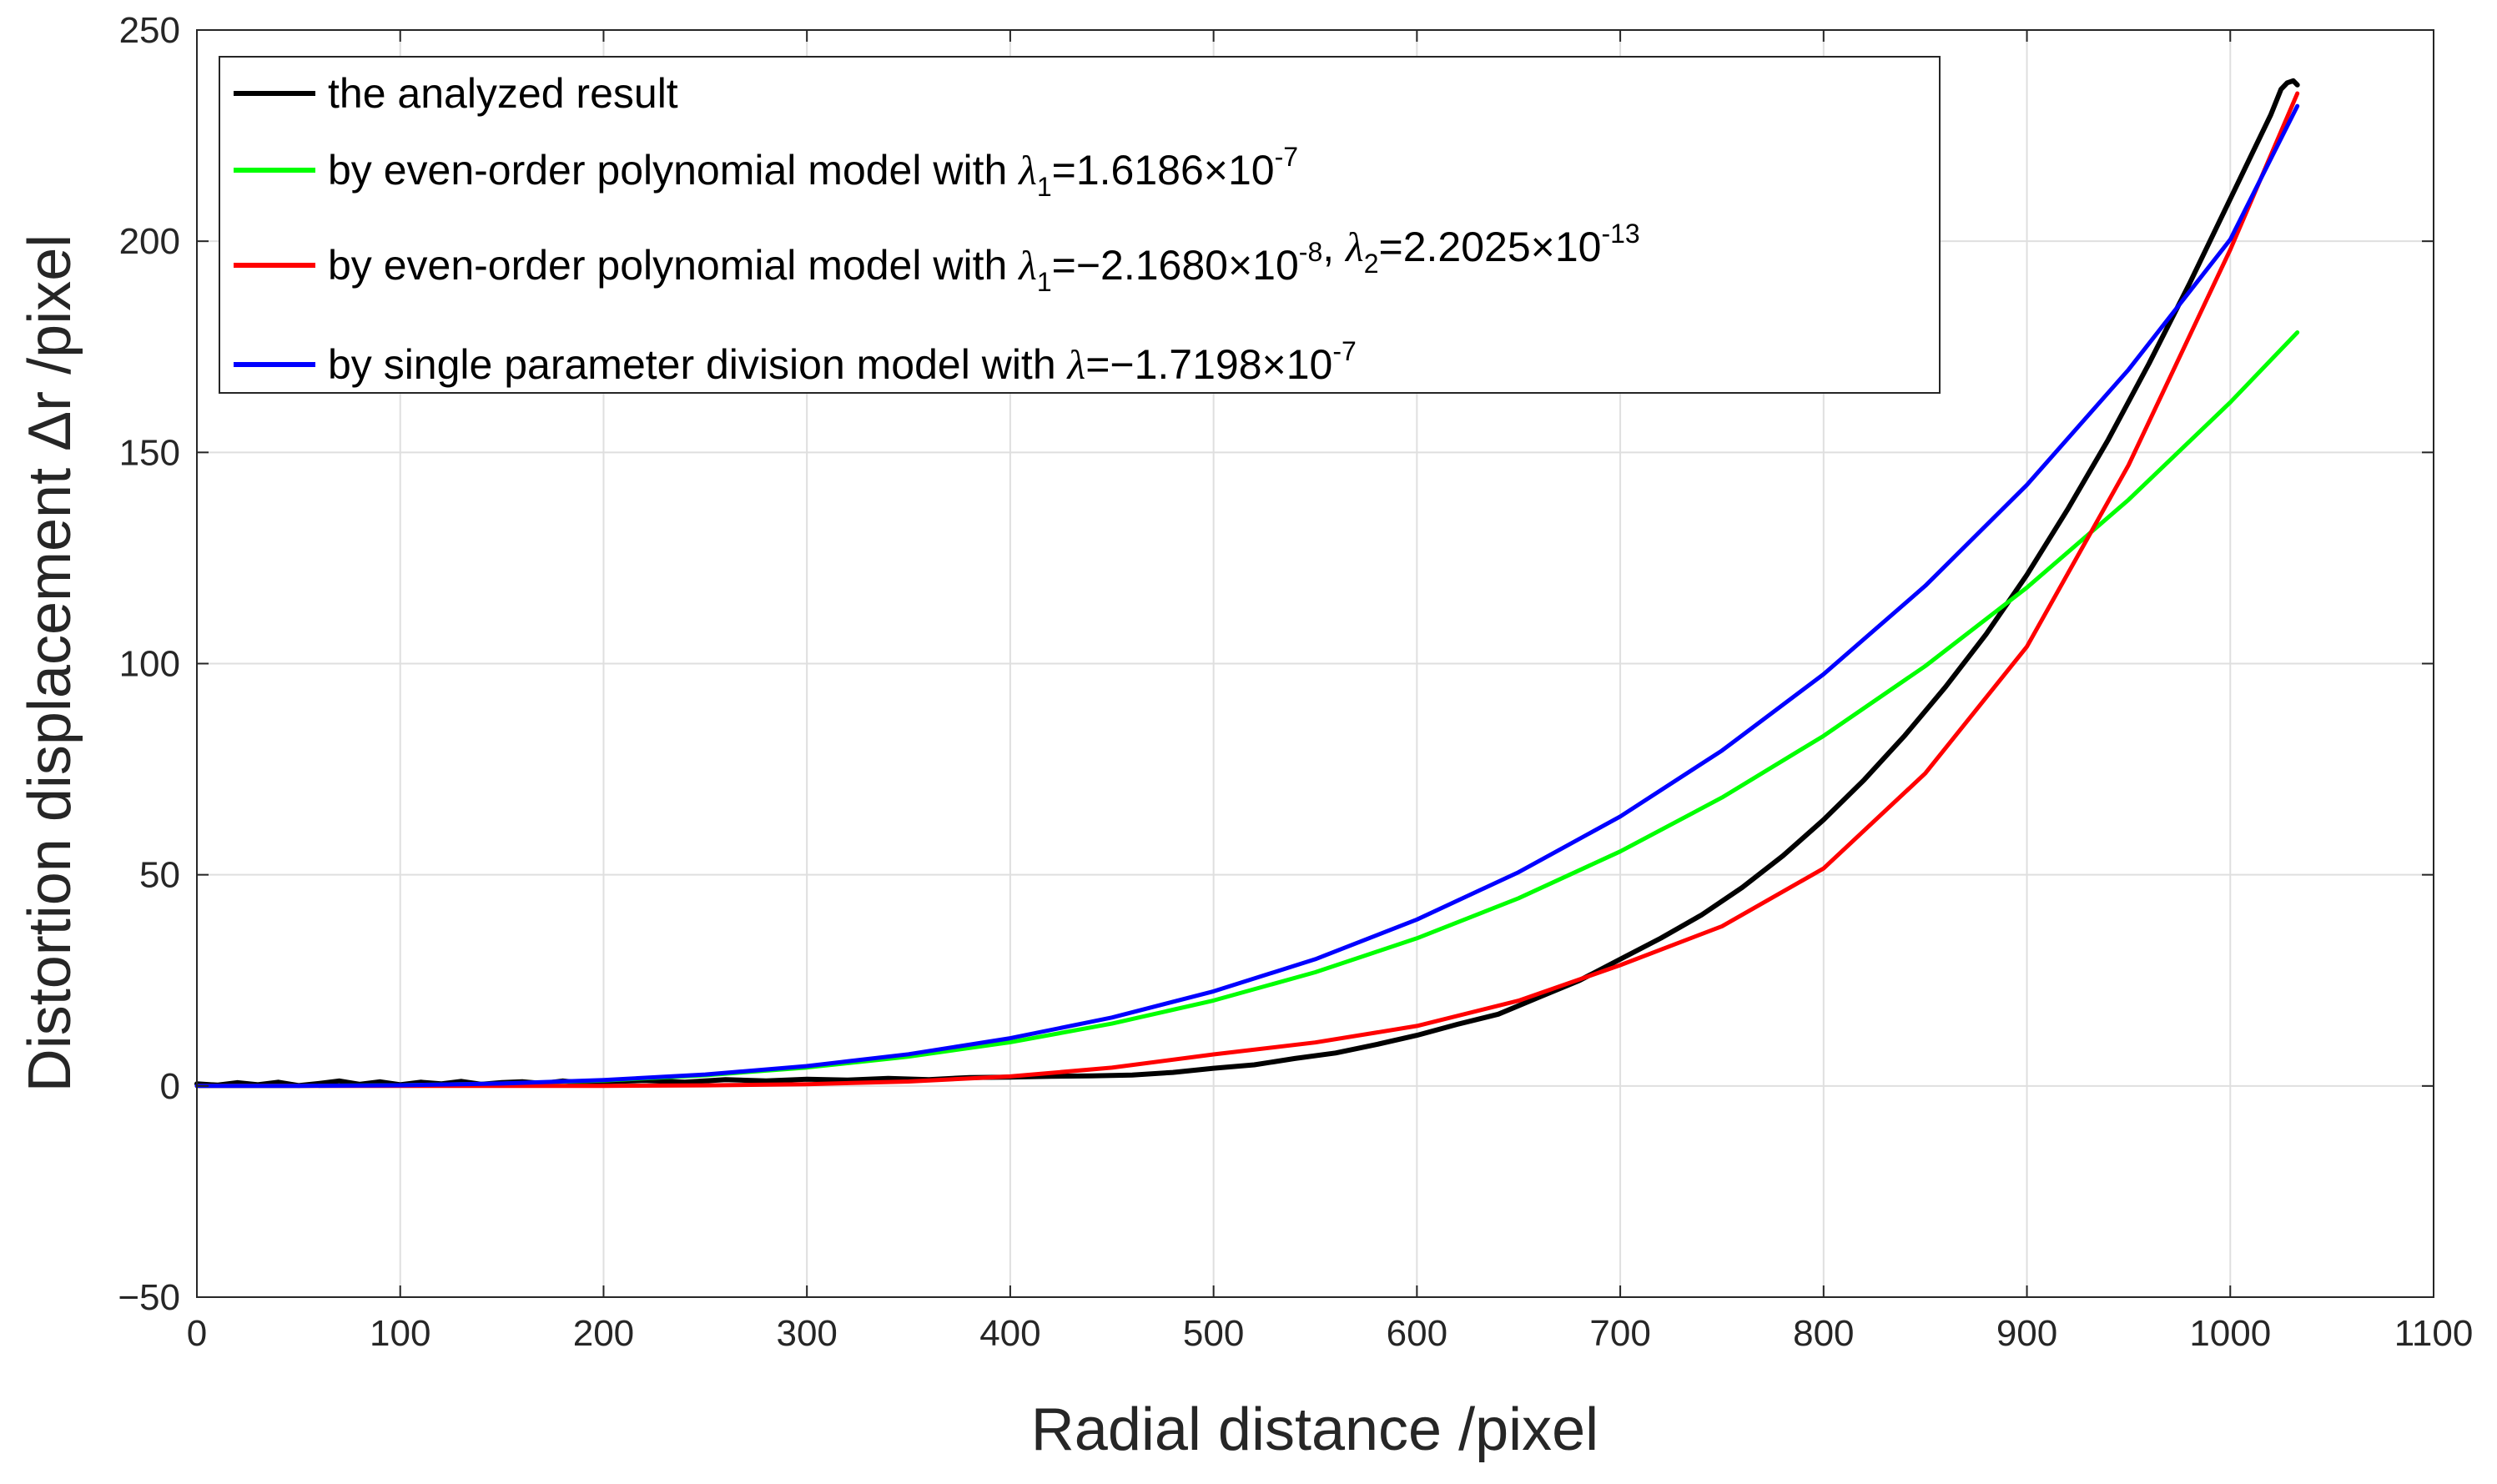 This screenshot has width=2497, height=1484. What do you see at coordinates (149, 1298) in the screenshot?
I see `y-tick-label: −50` at bounding box center [149, 1298].